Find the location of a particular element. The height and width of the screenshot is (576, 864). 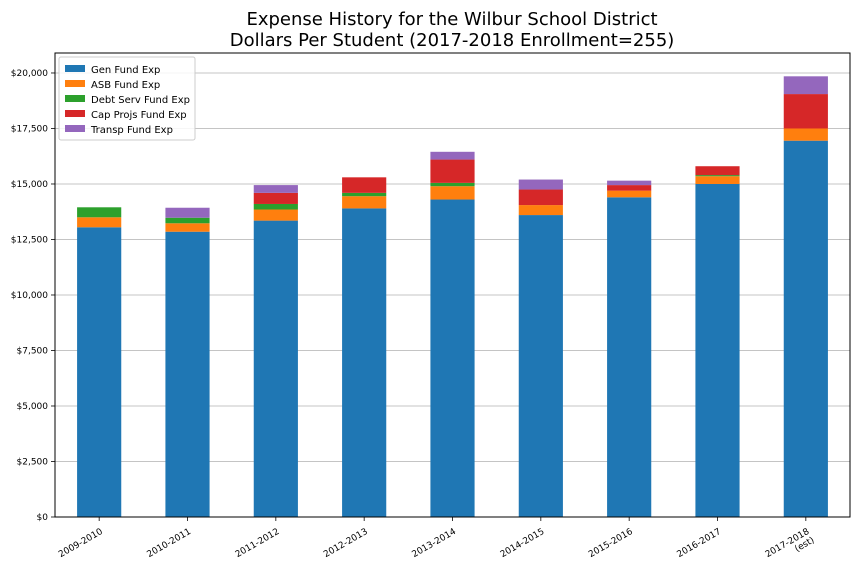

x-tick-label-line: 2009-2010 is located at coordinates (81, 543).